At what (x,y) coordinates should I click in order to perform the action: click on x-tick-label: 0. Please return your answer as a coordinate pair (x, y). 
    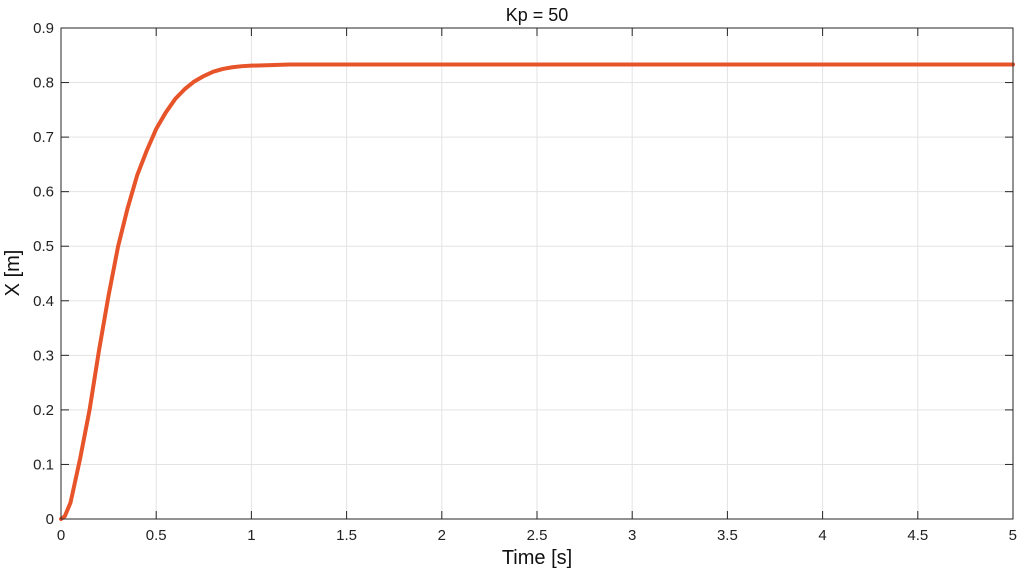
    Looking at the image, I should click on (61, 535).